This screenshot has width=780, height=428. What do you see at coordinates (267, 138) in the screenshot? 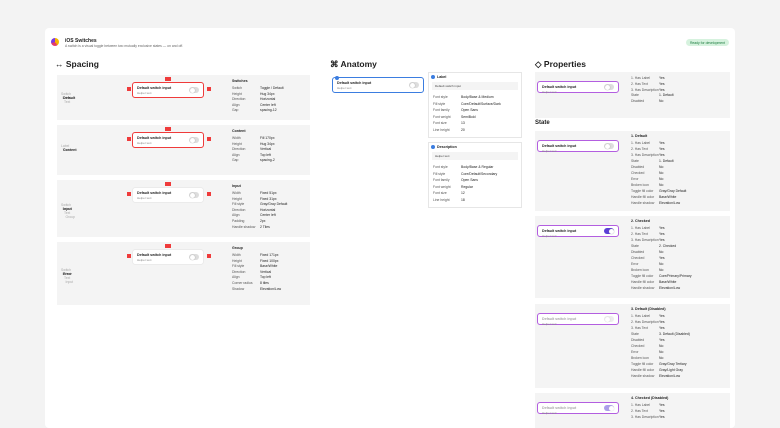
I see `prop-value: Fill 170px` at bounding box center [267, 138].